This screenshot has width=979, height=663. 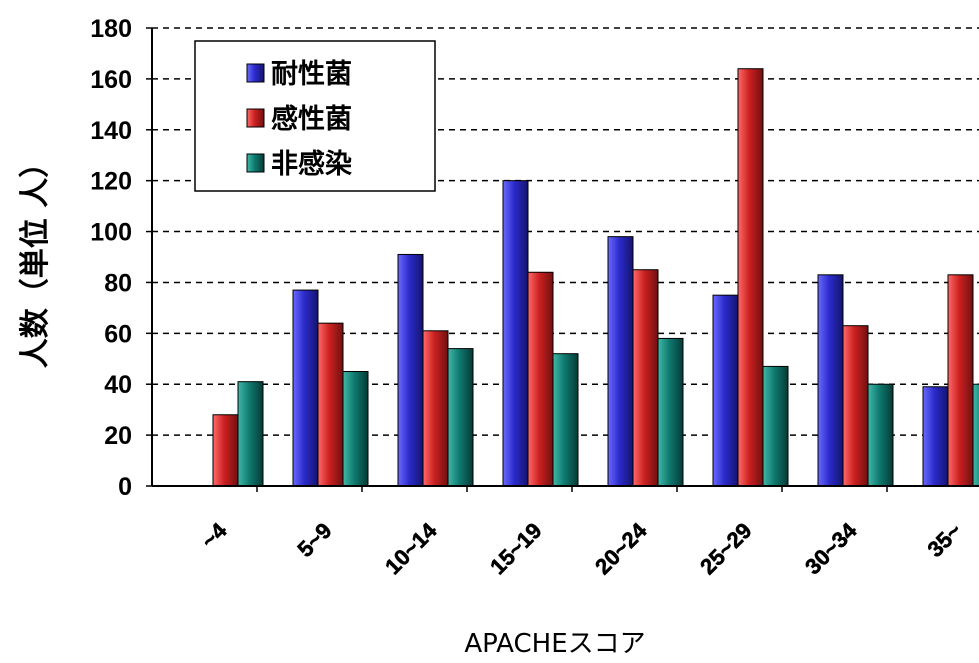 I want to click on x-tick-label: 10~14, so click(x=411, y=548).